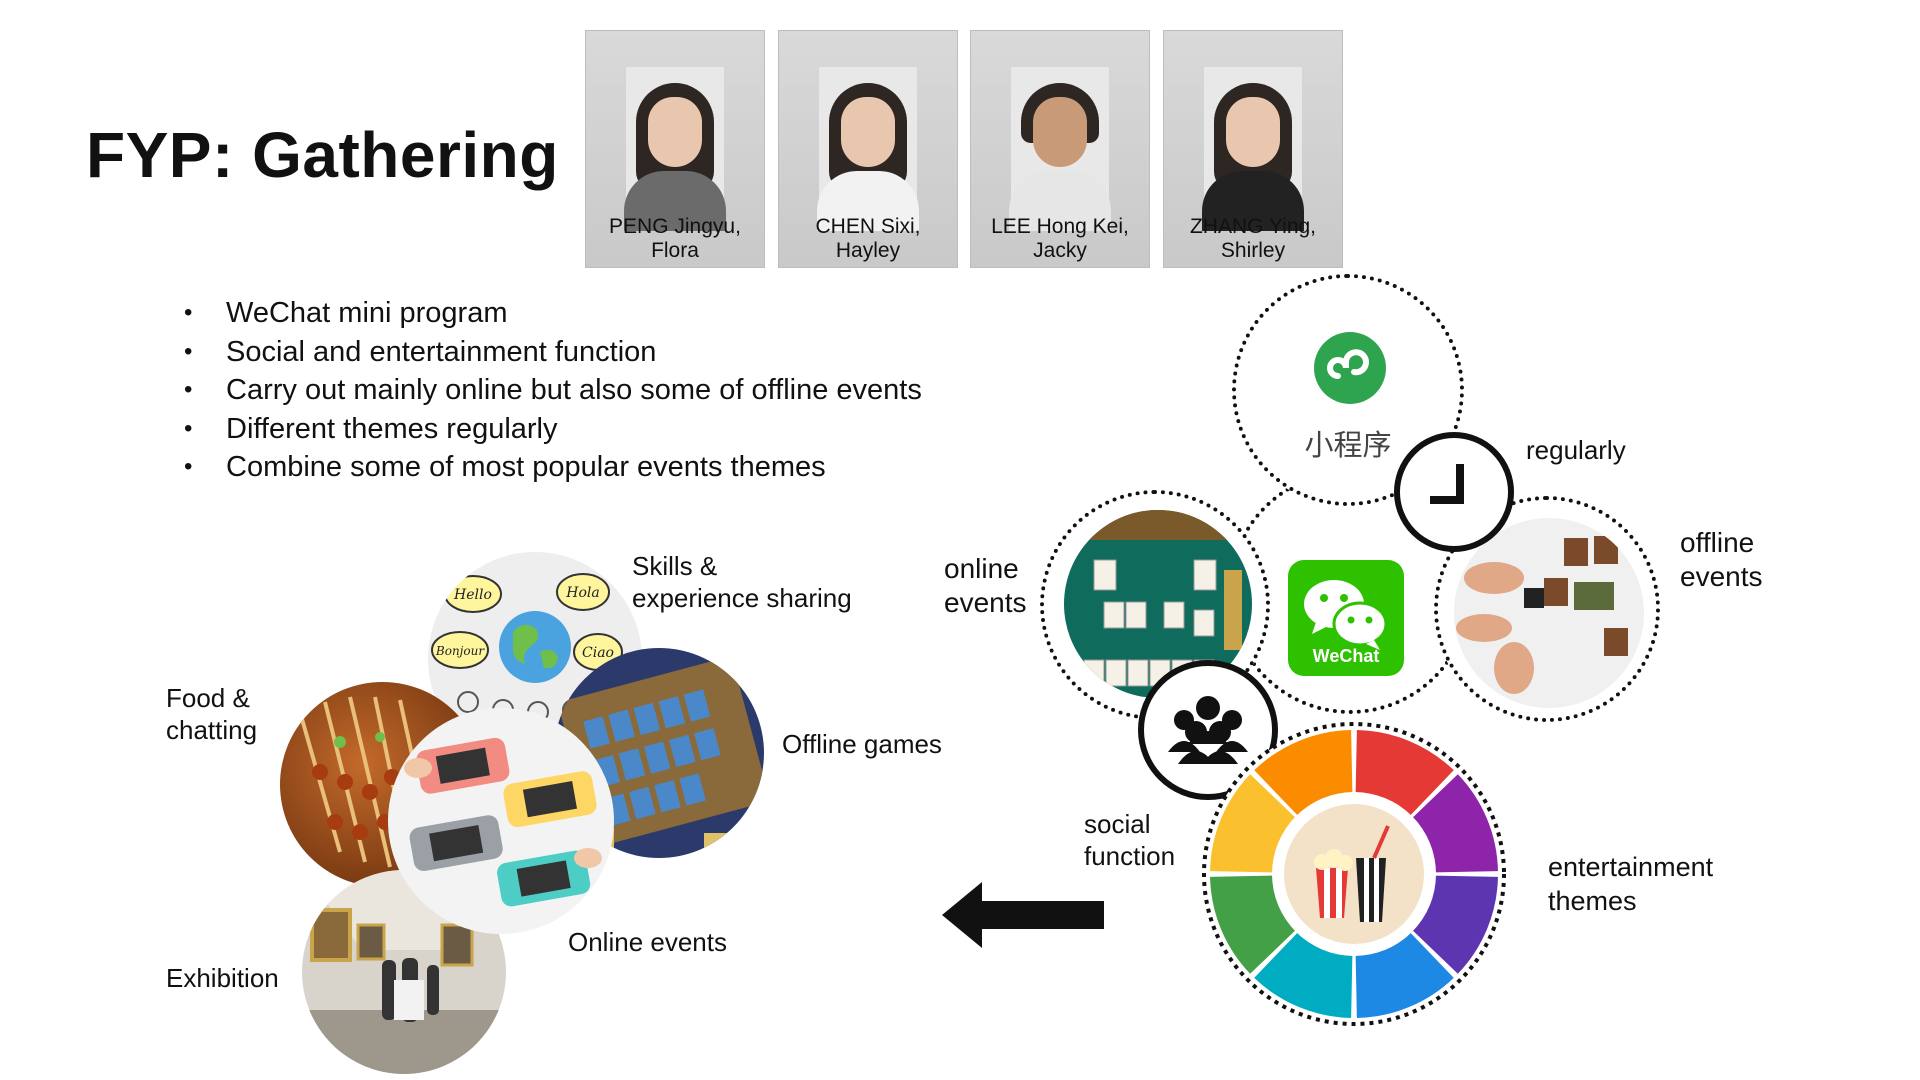 The image size is (1920, 1080). I want to click on label-exhibition: Exhibition, so click(222, 978).